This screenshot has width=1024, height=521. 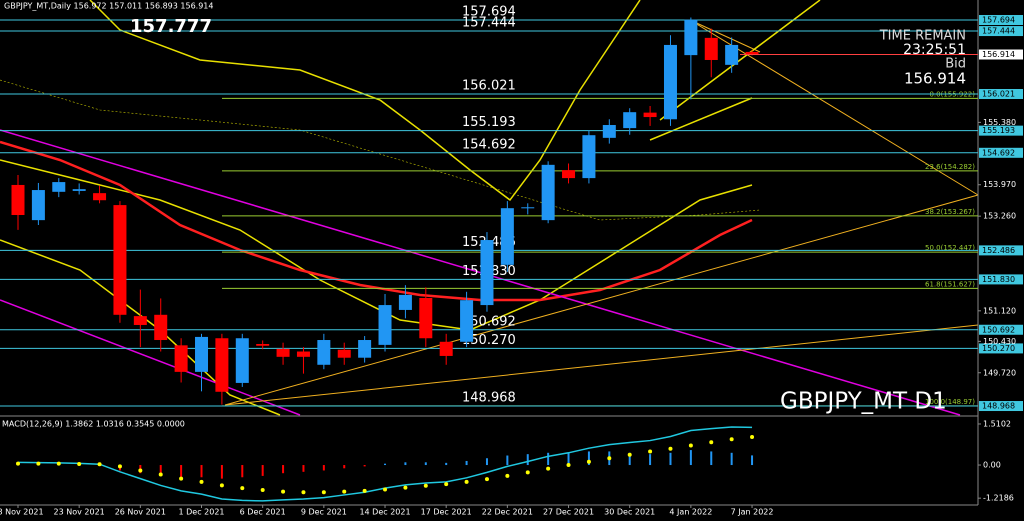 What do you see at coordinates (489, 340) in the screenshot?
I see `level-label: 150.270` at bounding box center [489, 340].